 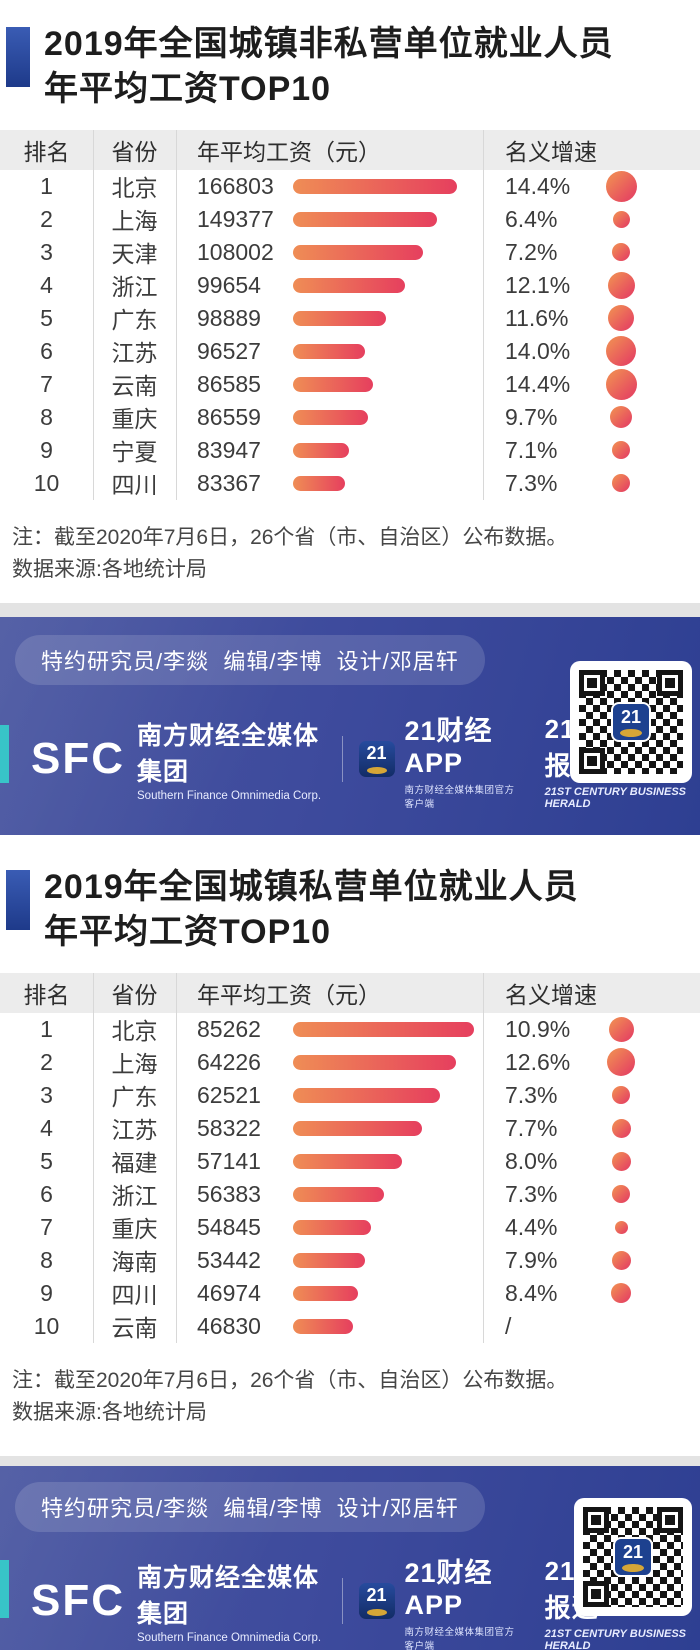 I want to click on growth-cell: 8.4%, so click(x=591, y=1293).